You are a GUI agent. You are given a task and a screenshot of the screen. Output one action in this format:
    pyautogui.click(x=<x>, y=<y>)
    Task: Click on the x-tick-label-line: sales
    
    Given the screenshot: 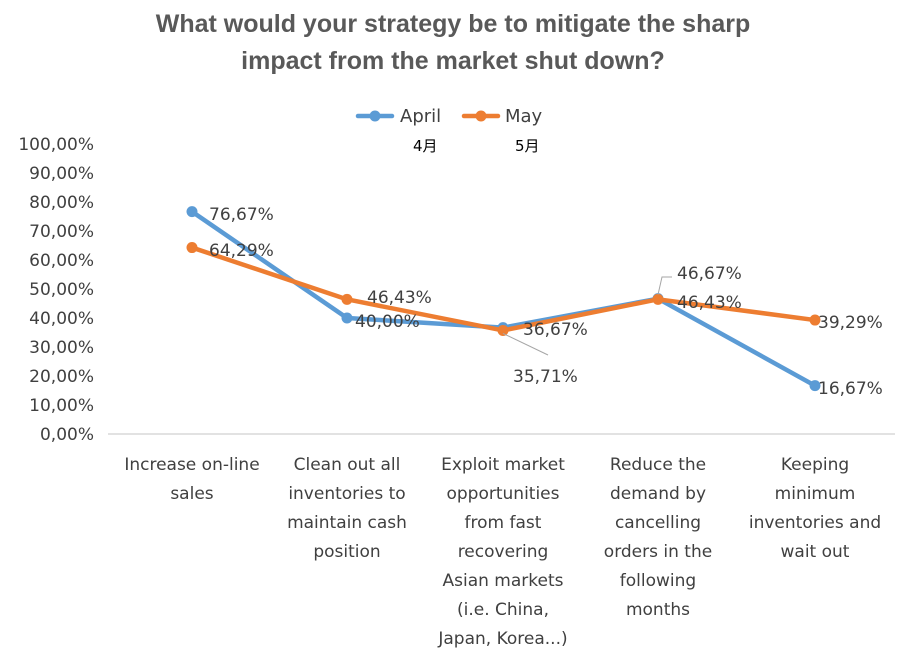 What is the action you would take?
    pyautogui.click(x=192, y=494)
    